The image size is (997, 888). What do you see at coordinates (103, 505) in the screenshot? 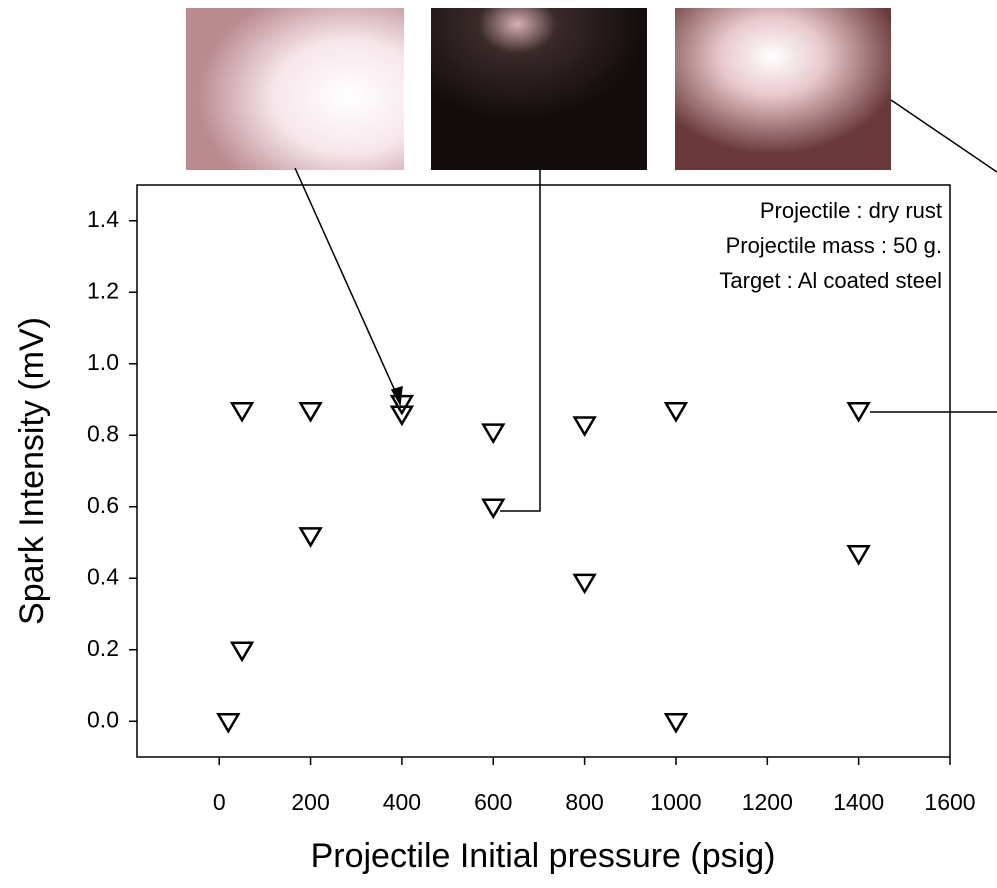
I see `y-tick-label: 0.6` at bounding box center [103, 505].